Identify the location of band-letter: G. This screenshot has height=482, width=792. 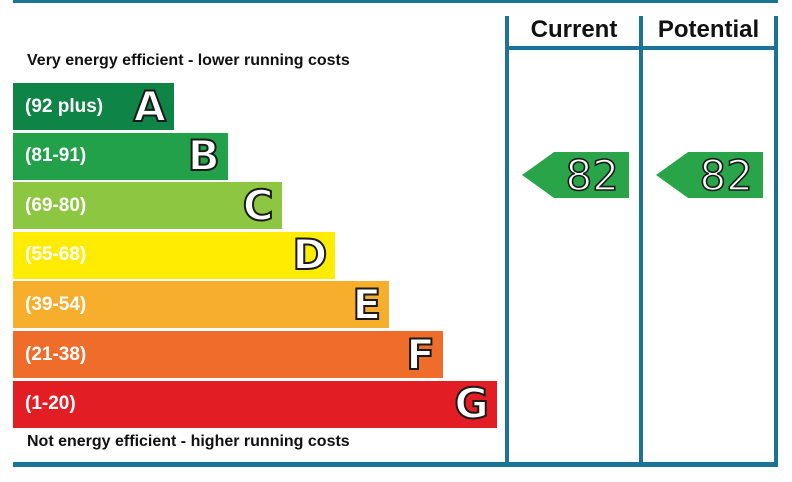
(471, 404).